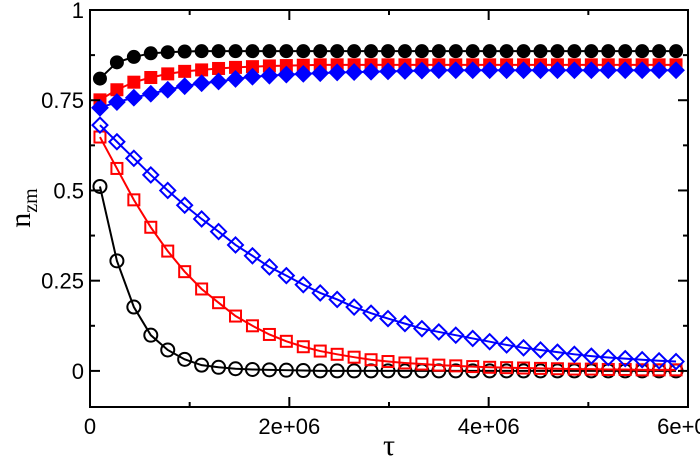 This screenshot has width=700, height=461. I want to click on x-tick-label: 4e+06, so click(489, 426).